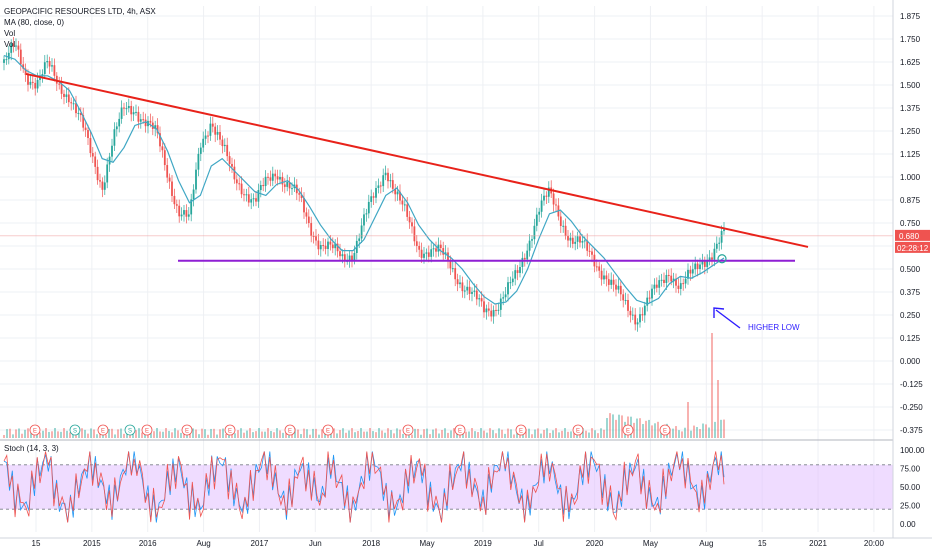 Image resolution: width=932 pixels, height=550 pixels. I want to click on higher-low-arrow, so click(728, 319).